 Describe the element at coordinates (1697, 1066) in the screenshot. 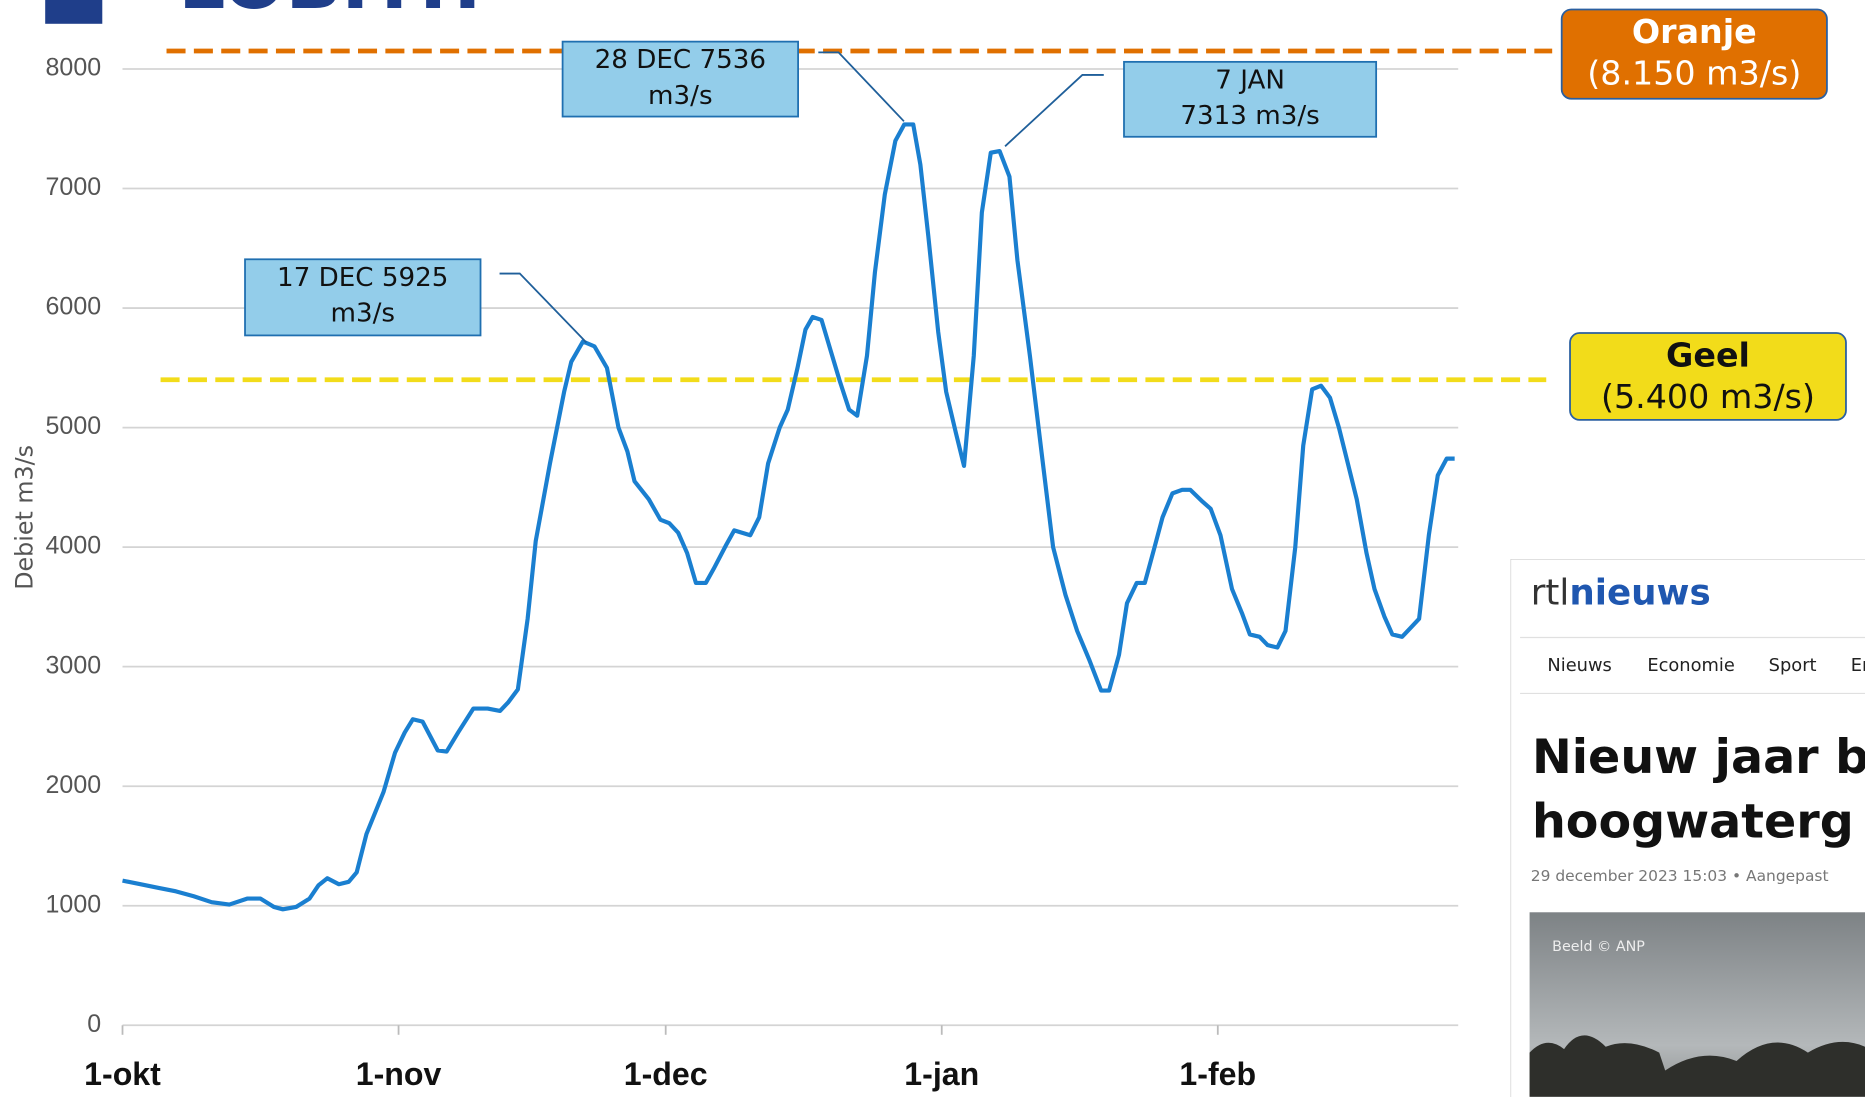

I see `image-trees` at that location.